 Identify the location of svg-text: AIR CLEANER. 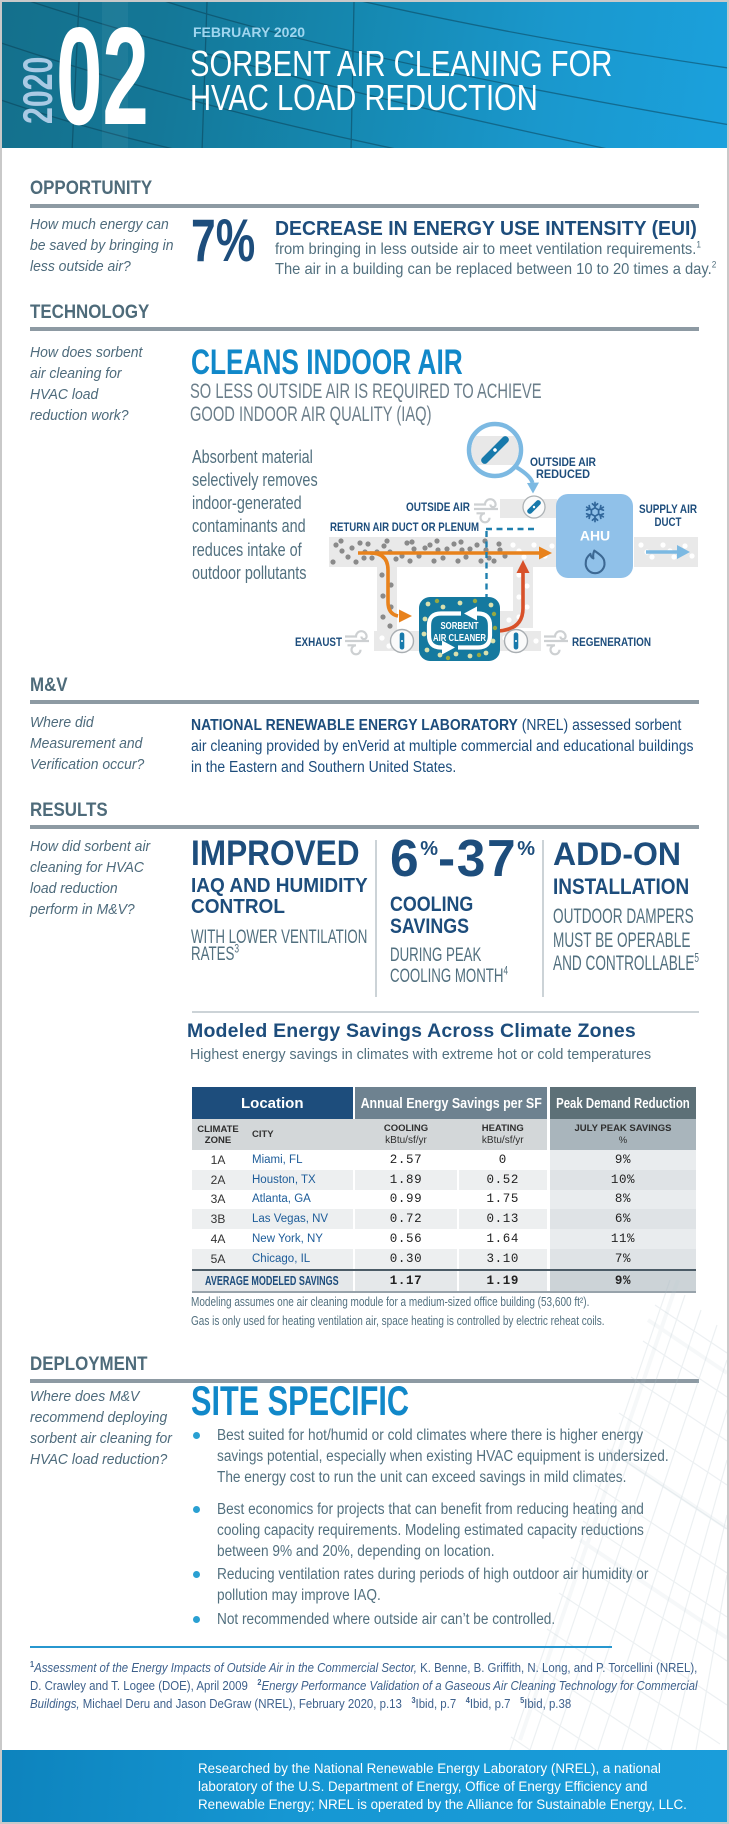
(460, 638).